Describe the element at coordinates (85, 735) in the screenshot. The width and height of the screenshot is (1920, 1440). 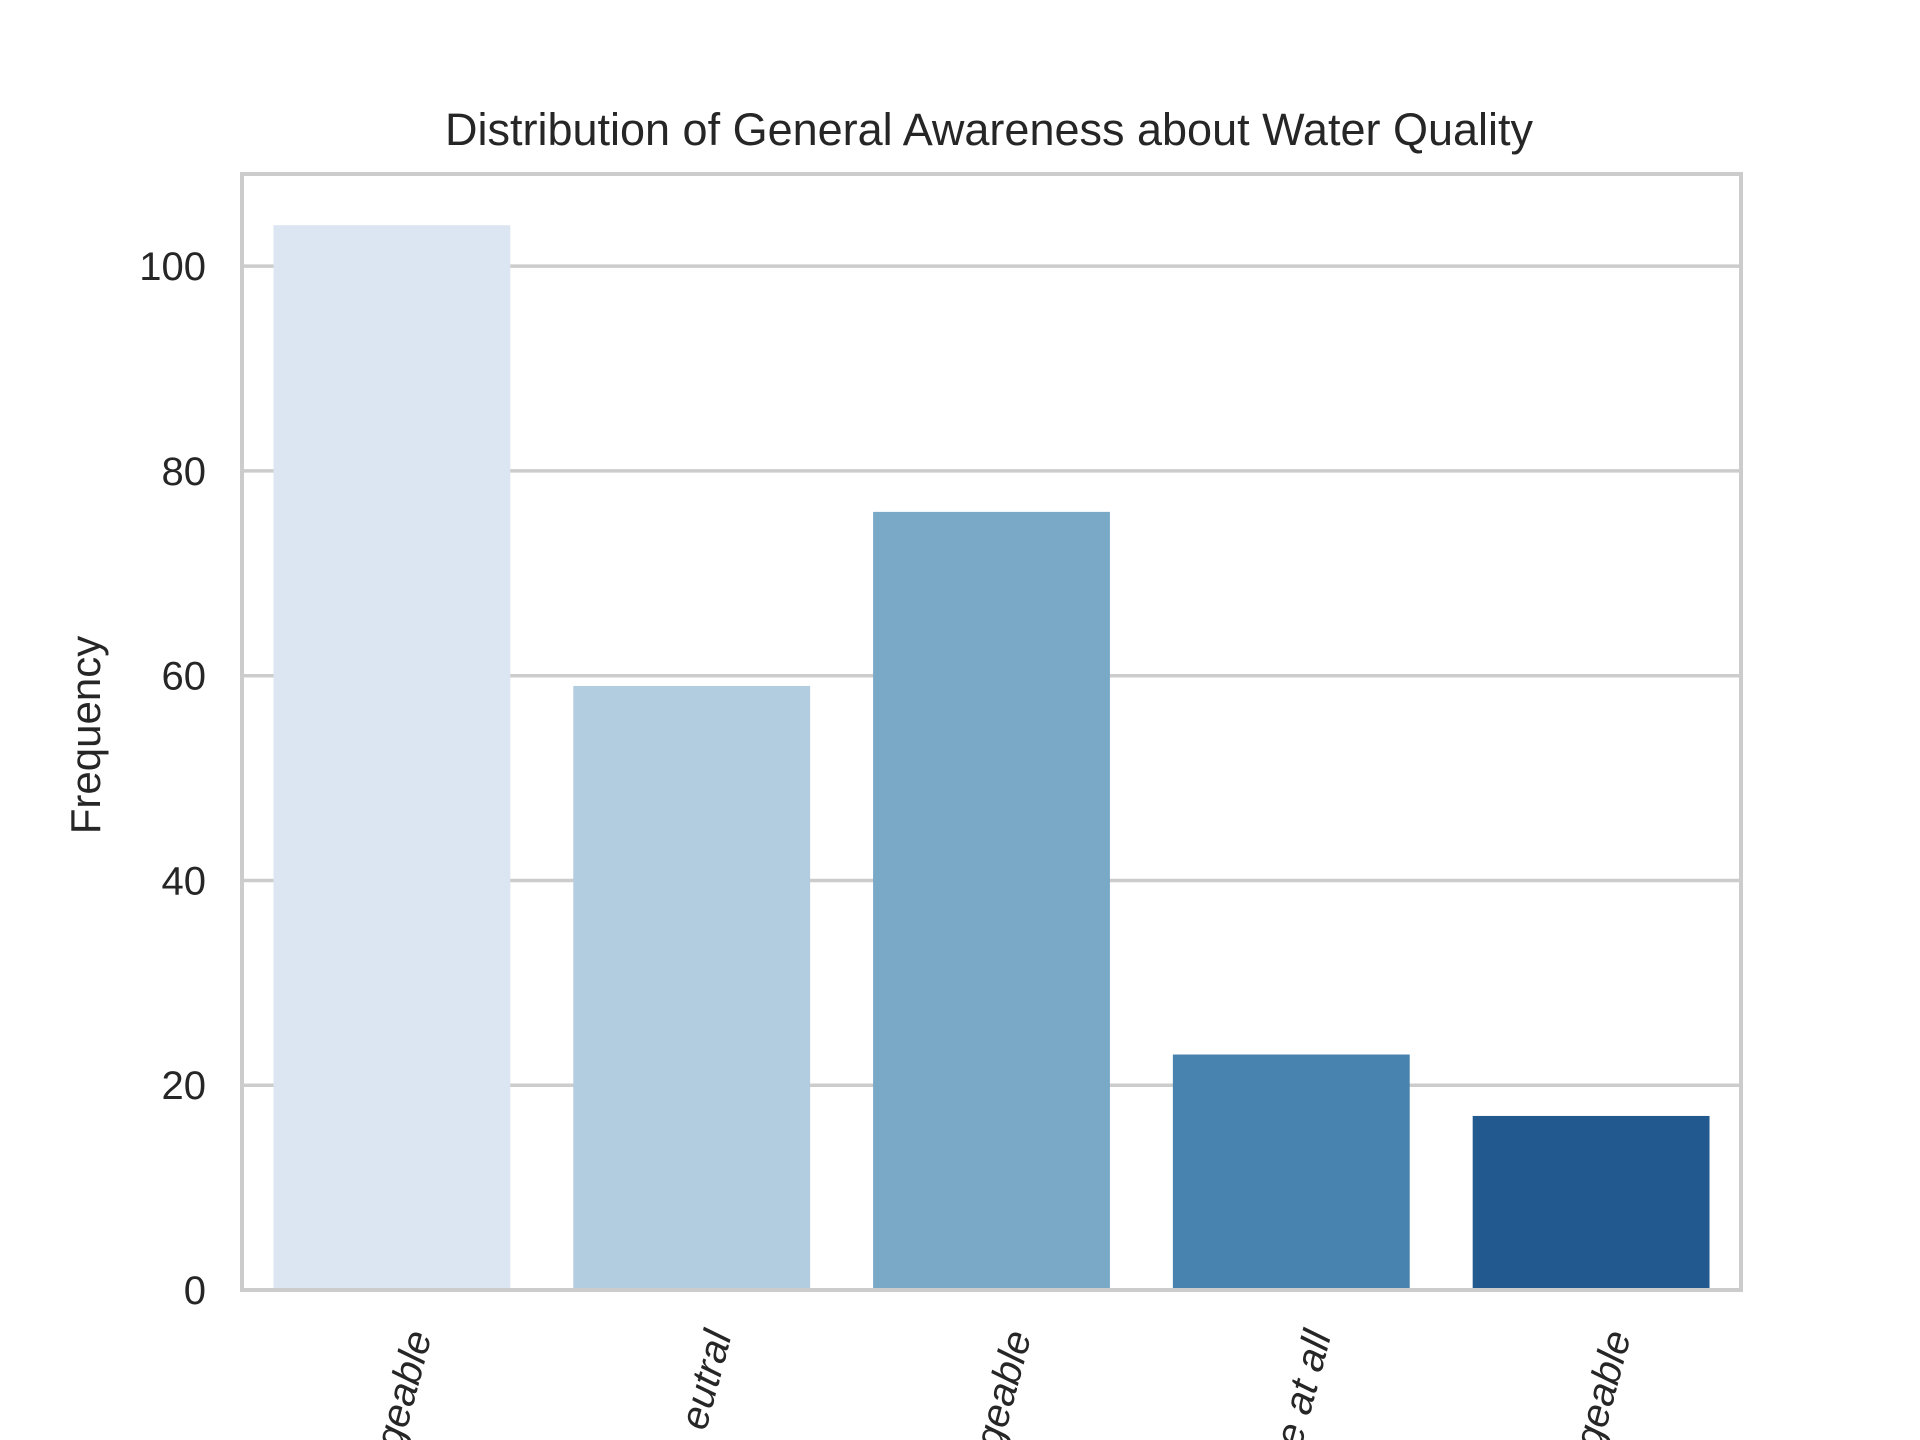
I see `y-axis-label: Frequency` at that location.